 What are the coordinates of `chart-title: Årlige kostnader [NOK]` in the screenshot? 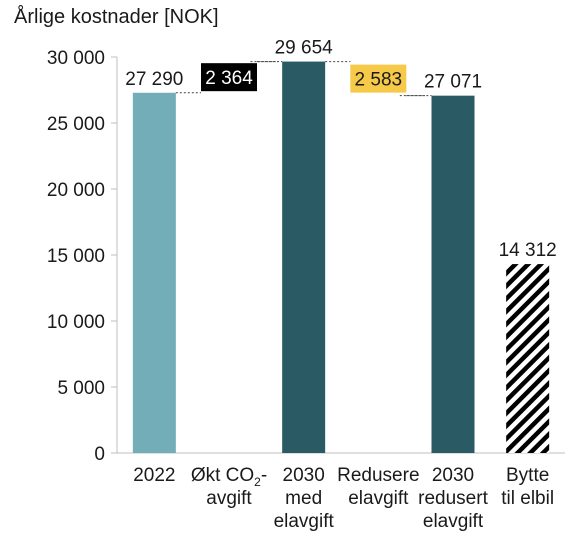 It's located at (116, 16).